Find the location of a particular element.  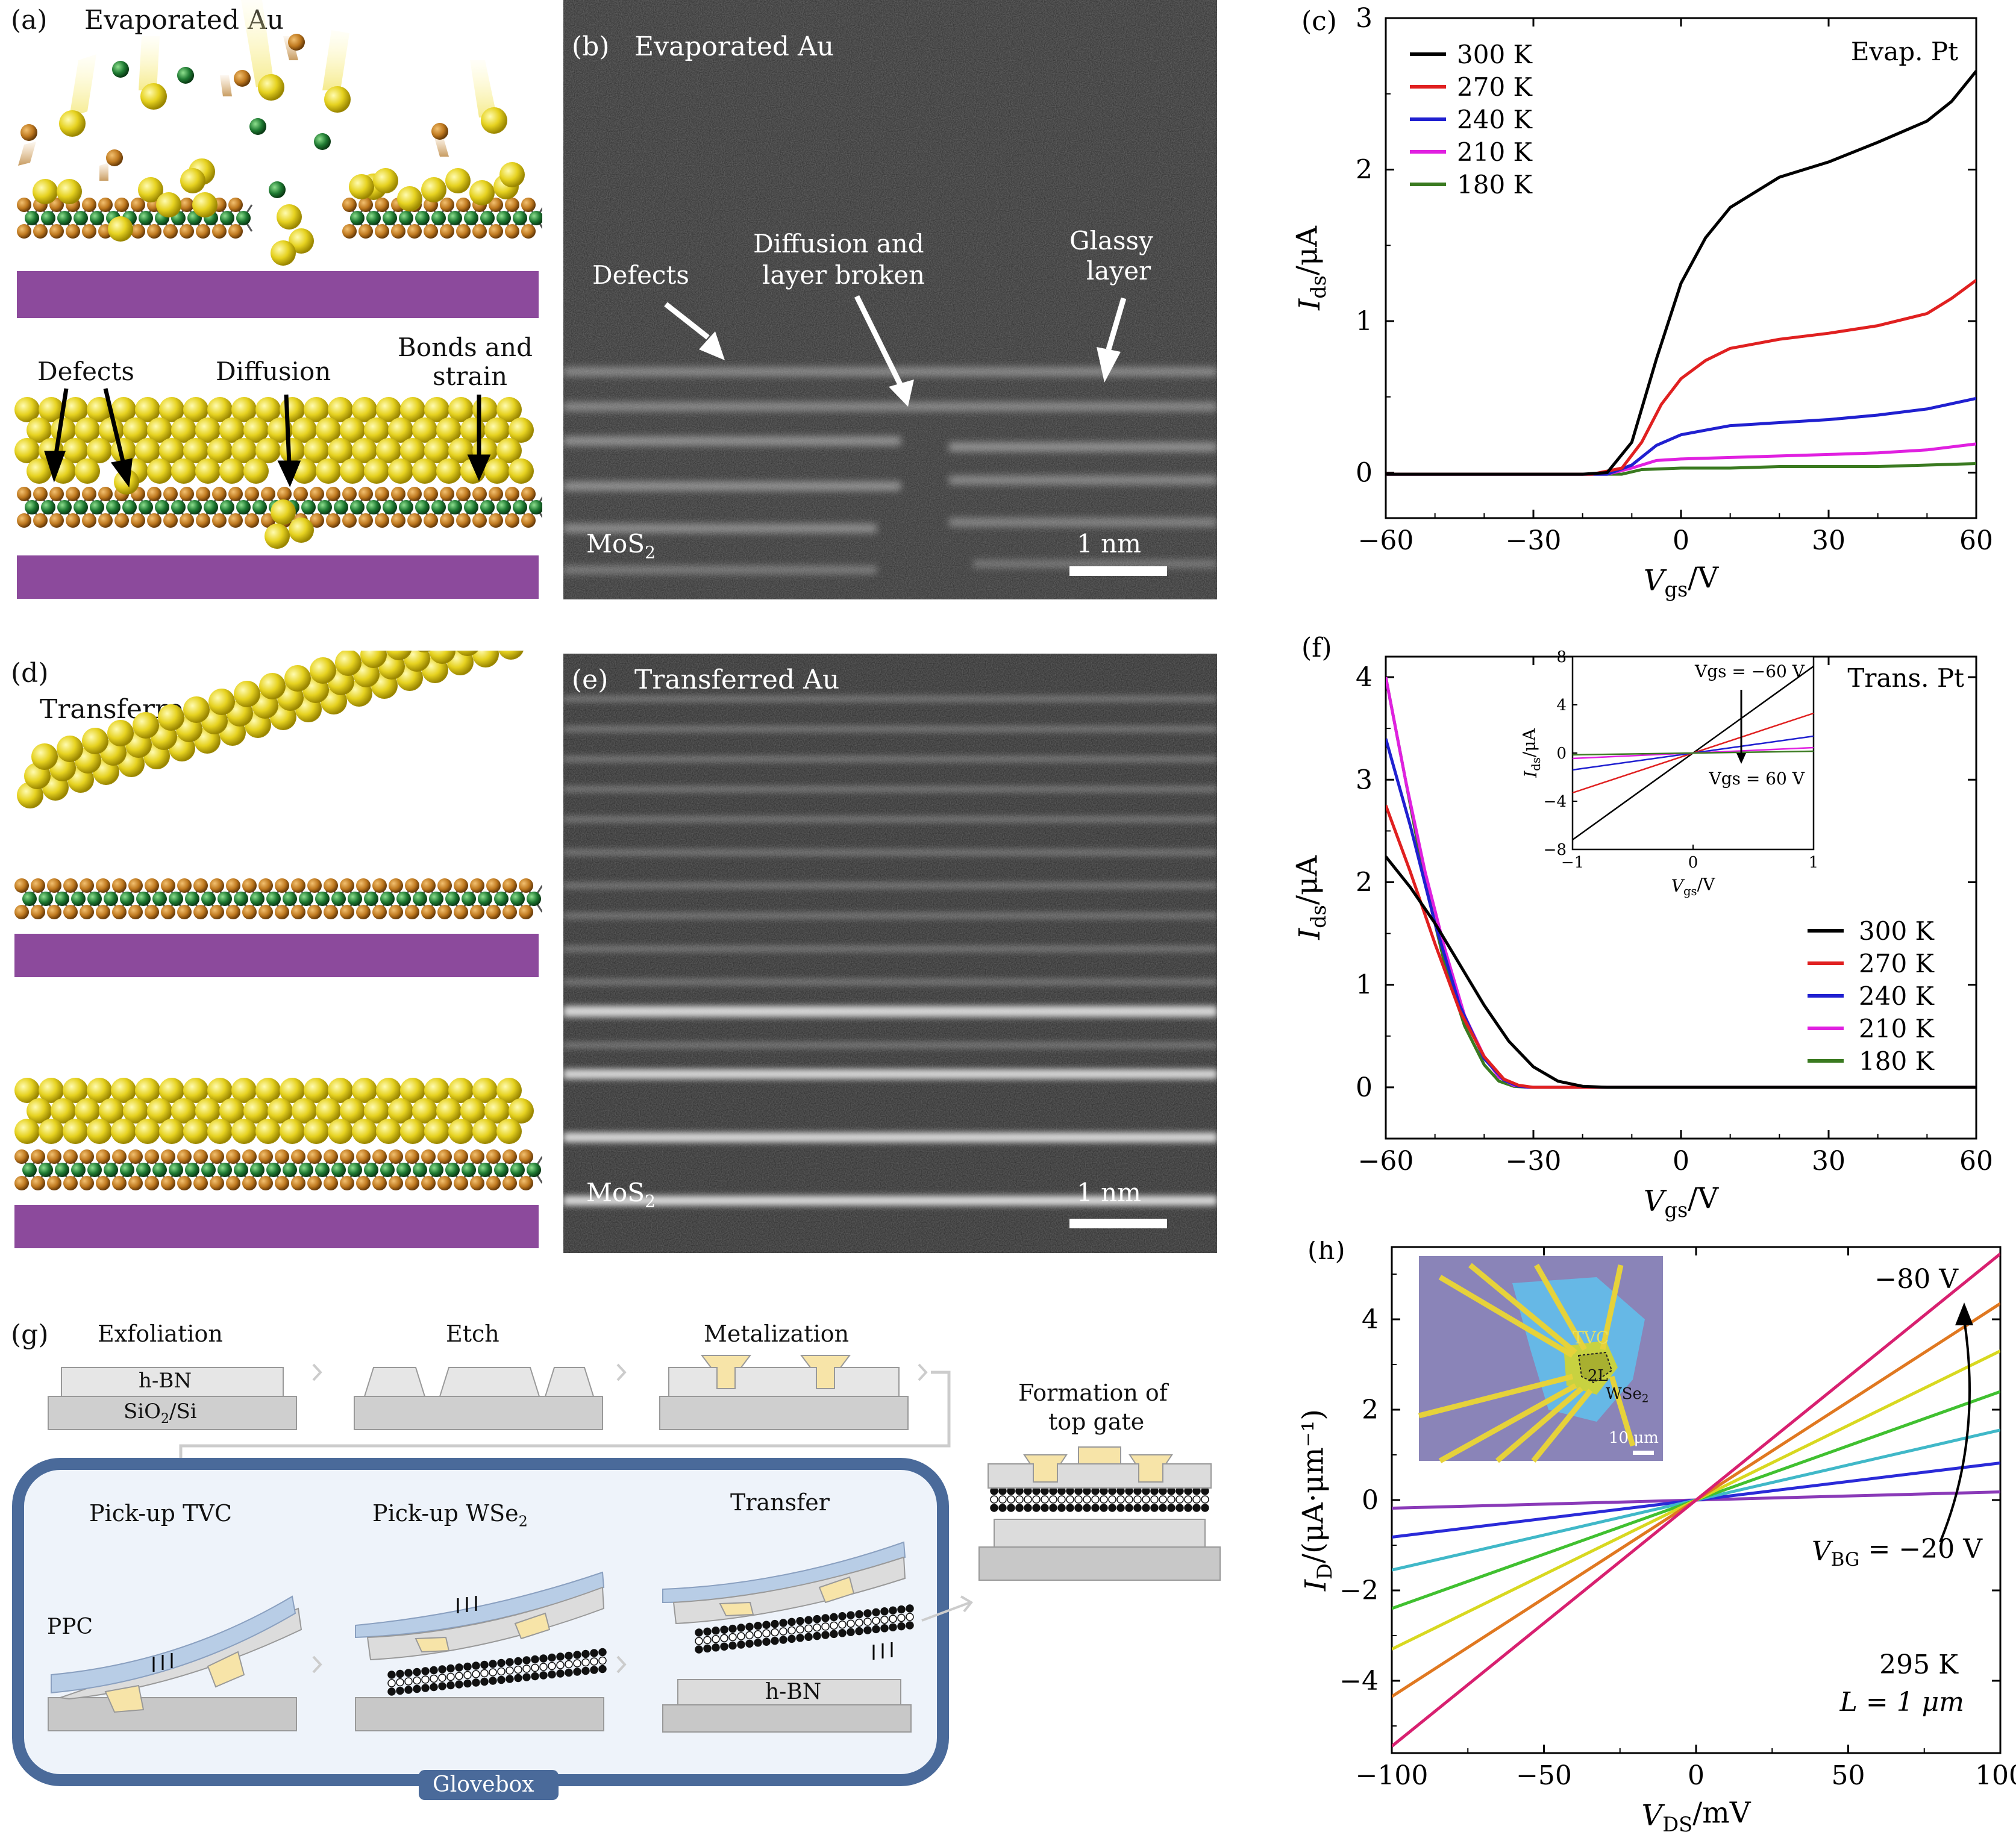

inset-wse2-label: WSe2 is located at coordinates (1628, 1395).